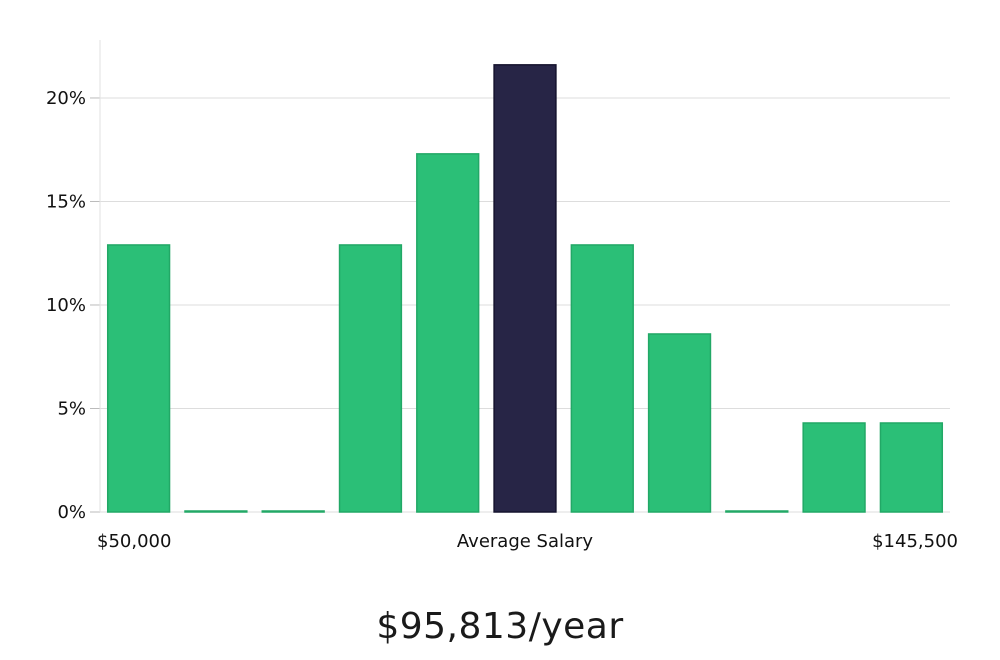  I want to click on x-label-min: $50,000, so click(134, 541).